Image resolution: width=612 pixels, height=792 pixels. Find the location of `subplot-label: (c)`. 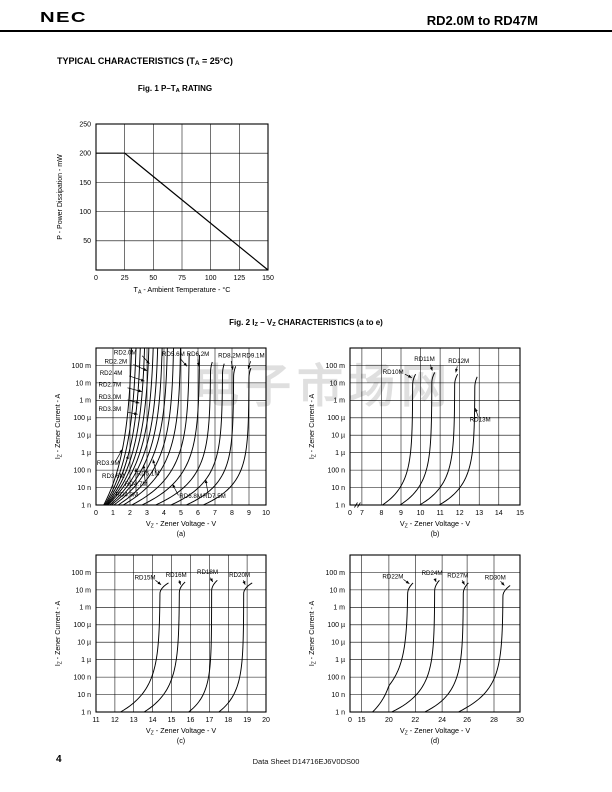

subplot-label: (c) is located at coordinates (181, 740).